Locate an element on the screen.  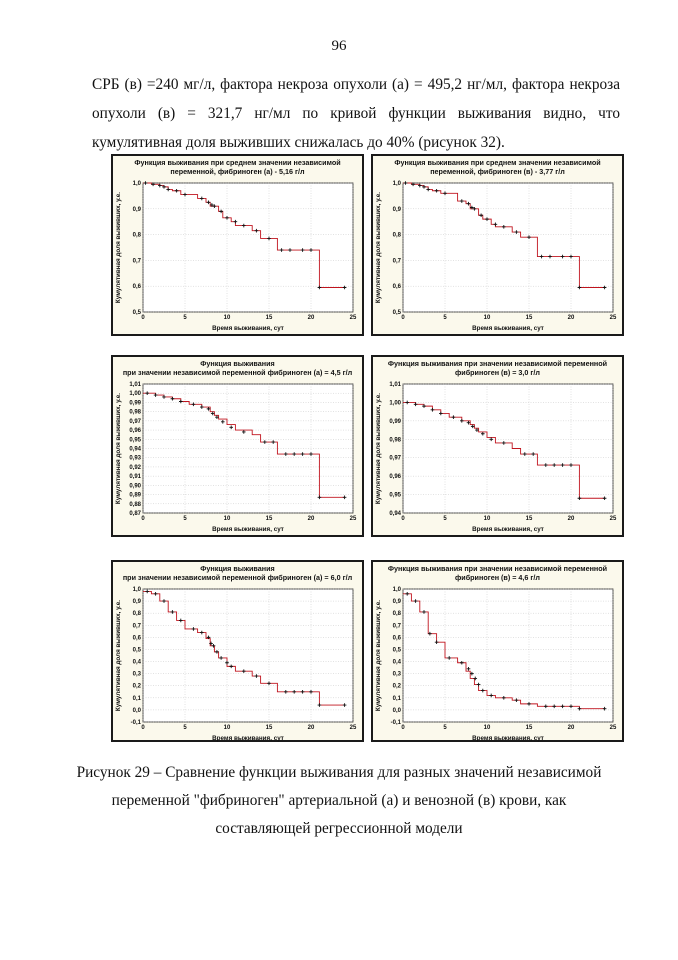
y-tick-label: 0,3 is located at coordinates (137, 675).